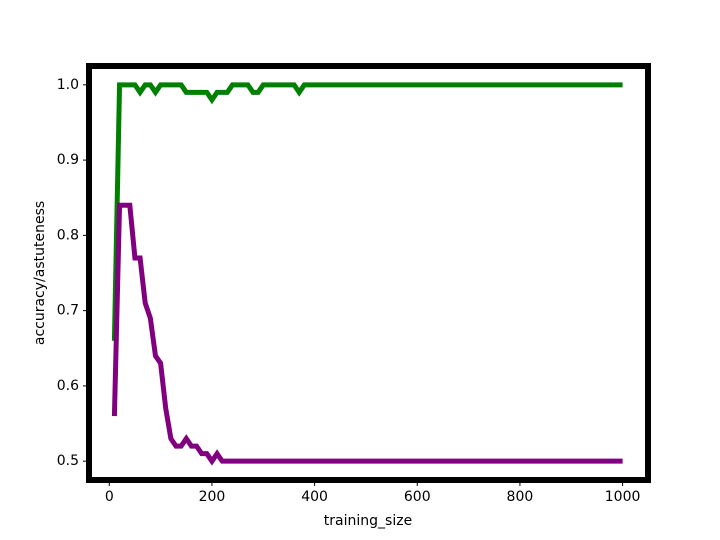 This screenshot has width=720, height=540. I want to click on y-tick-label: 1.0, so click(68, 85).